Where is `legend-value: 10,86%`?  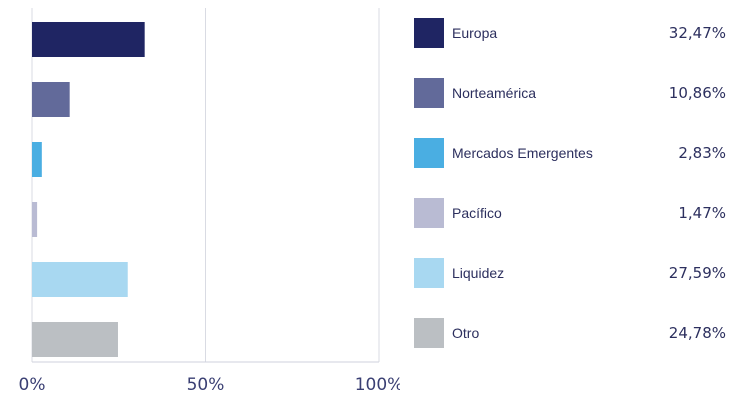
legend-value: 10,86% is located at coordinates (697, 93).